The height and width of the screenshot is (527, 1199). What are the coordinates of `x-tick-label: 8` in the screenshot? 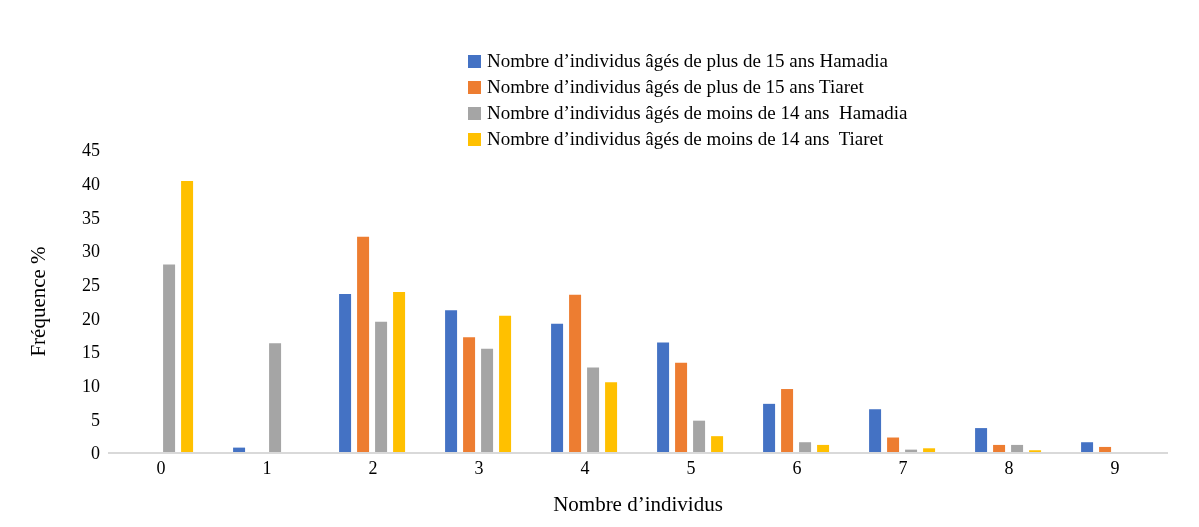 It's located at (1009, 467).